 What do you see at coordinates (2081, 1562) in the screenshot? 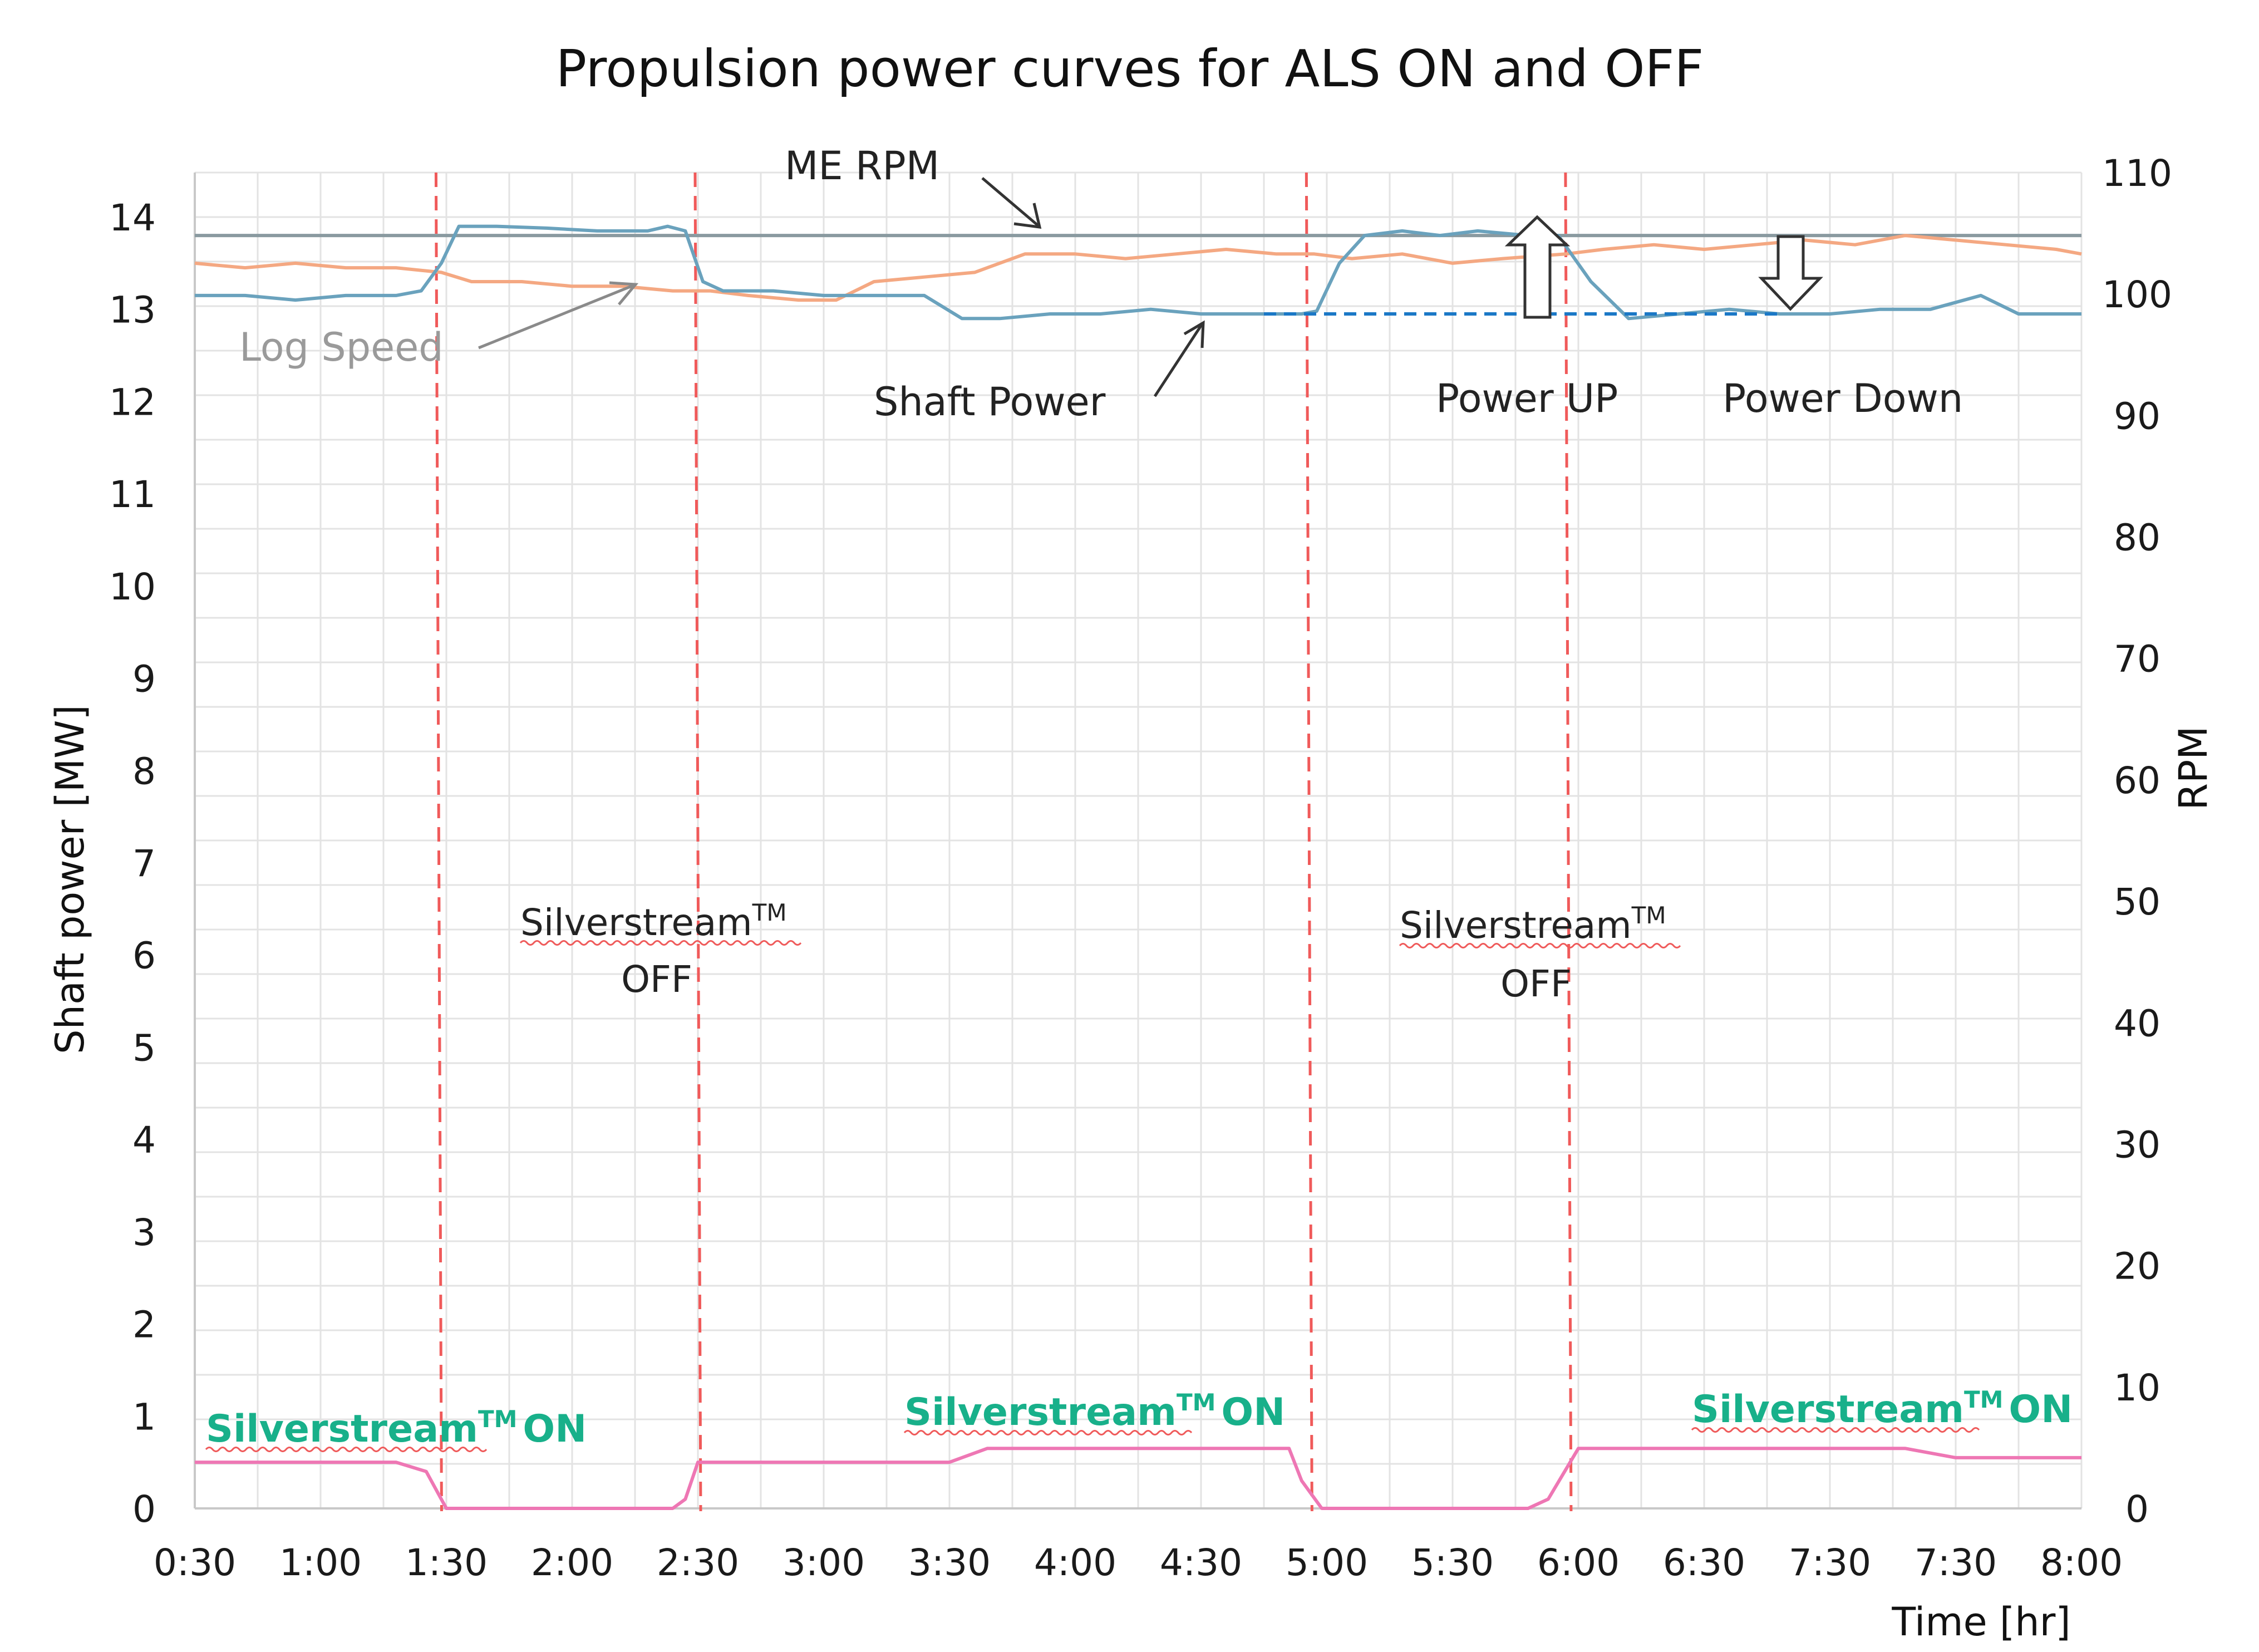
I see `x-tick-label: 8:00` at bounding box center [2081, 1562].